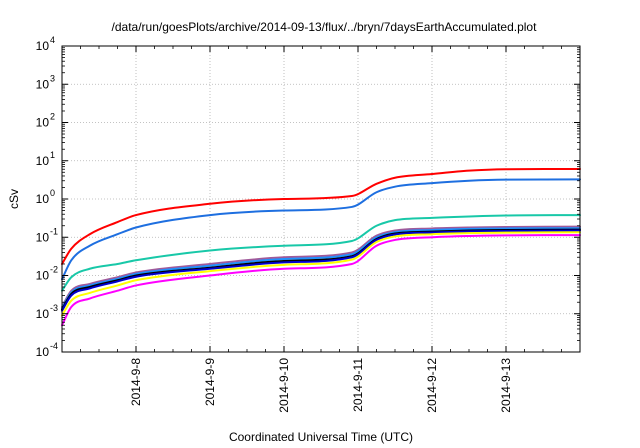 Image resolution: width=640 pixels, height=448 pixels. I want to click on x-tick-label: 2014-9-13, so click(506, 385).